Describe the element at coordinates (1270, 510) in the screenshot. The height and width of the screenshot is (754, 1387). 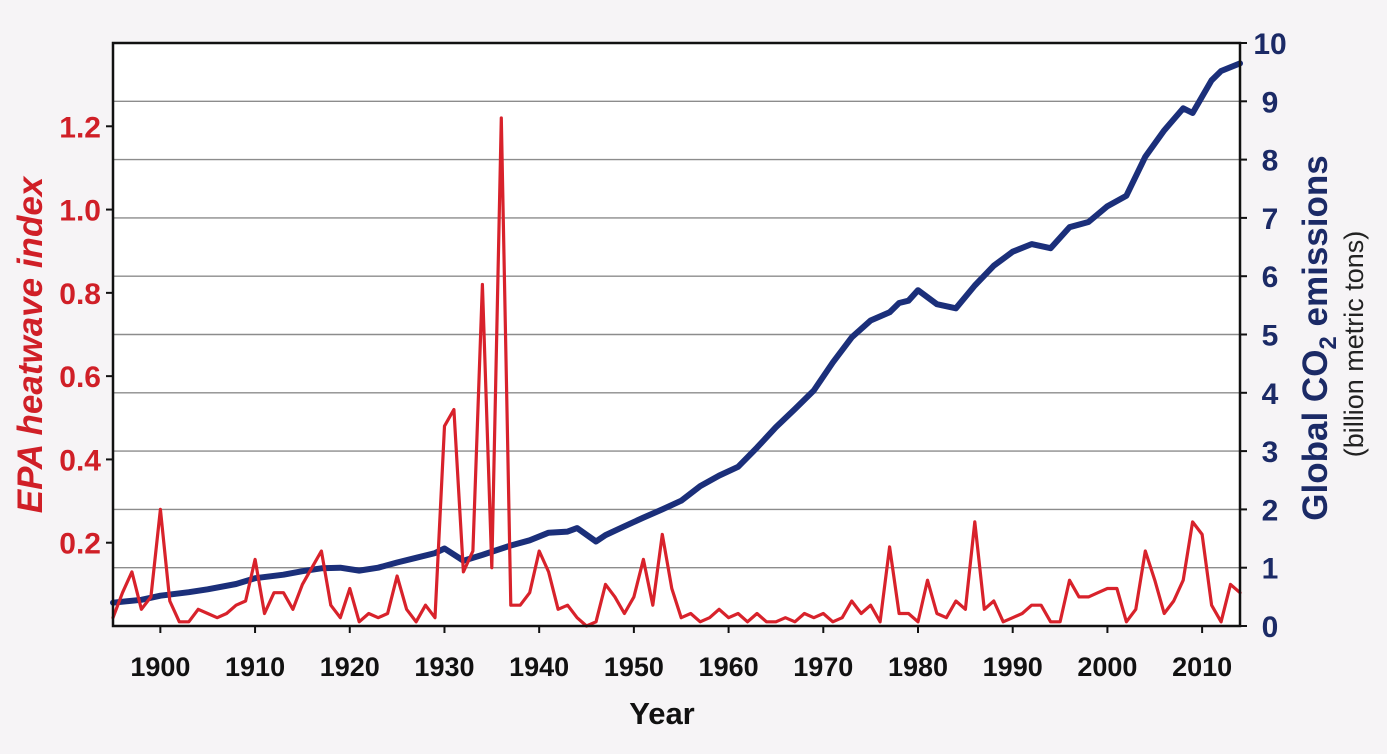
I see `y-right-tick-label: 2` at that location.